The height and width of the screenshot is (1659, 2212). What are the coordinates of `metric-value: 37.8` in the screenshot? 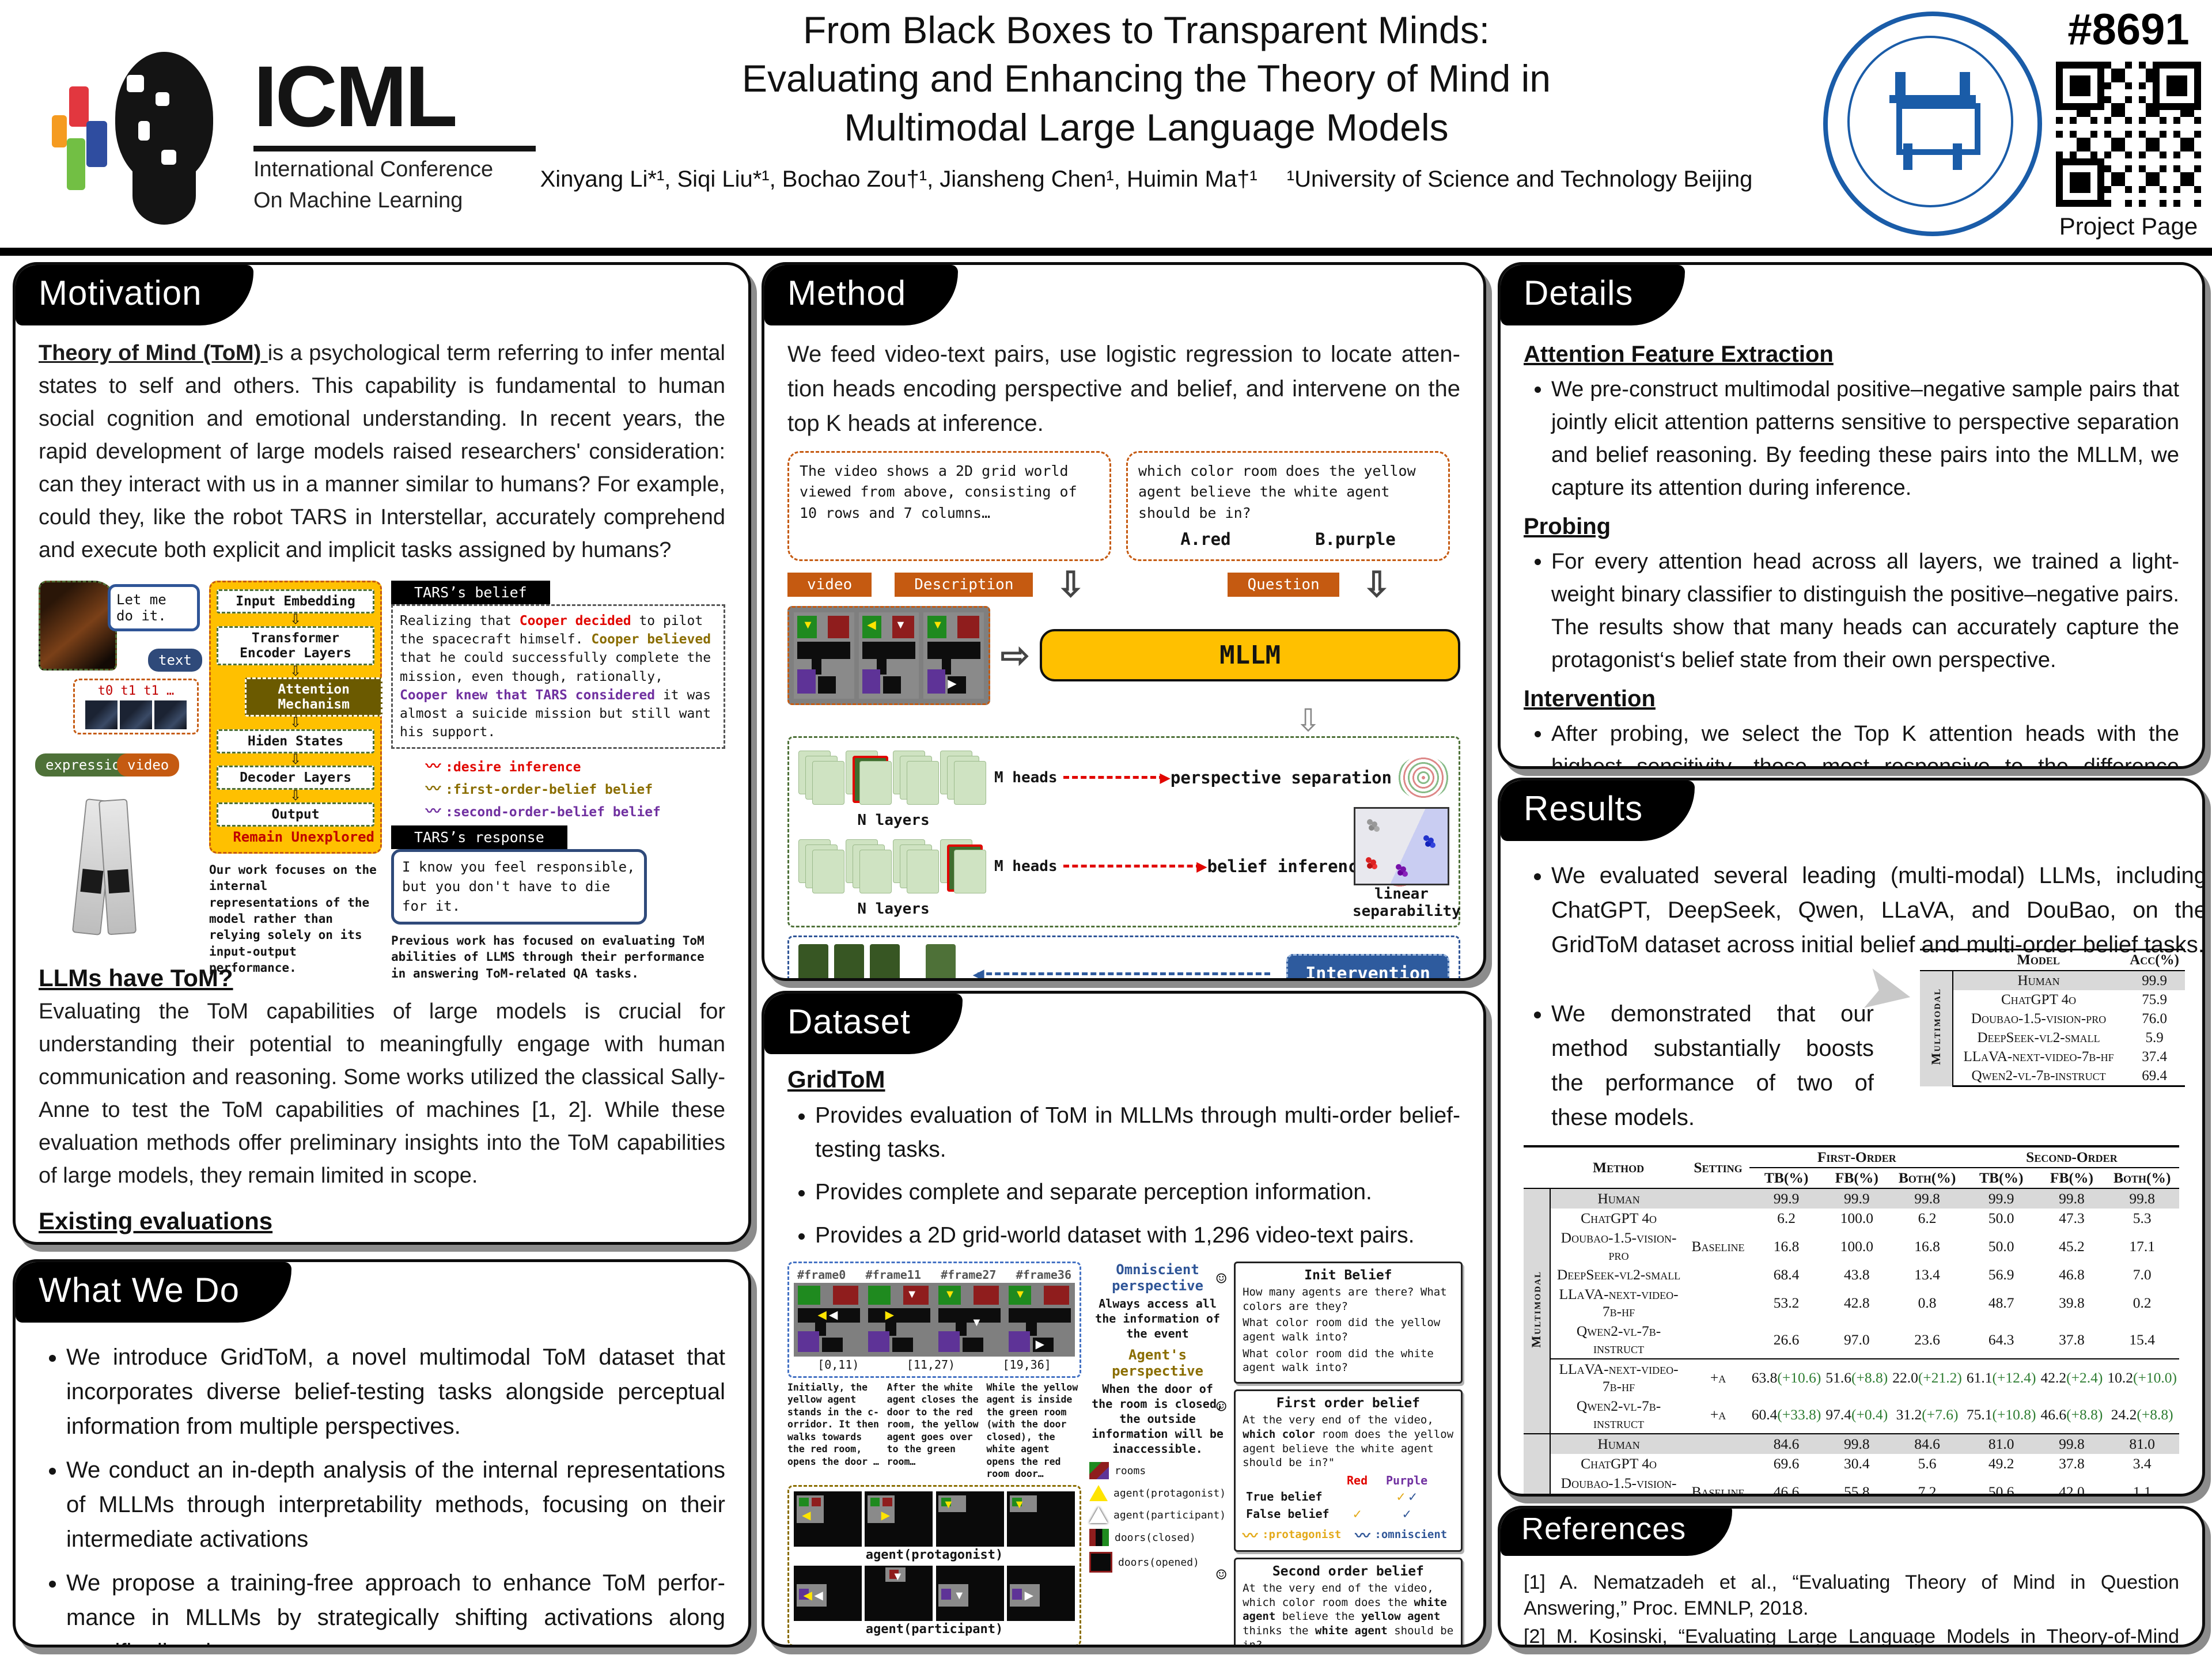 It's located at (2072, 1463).